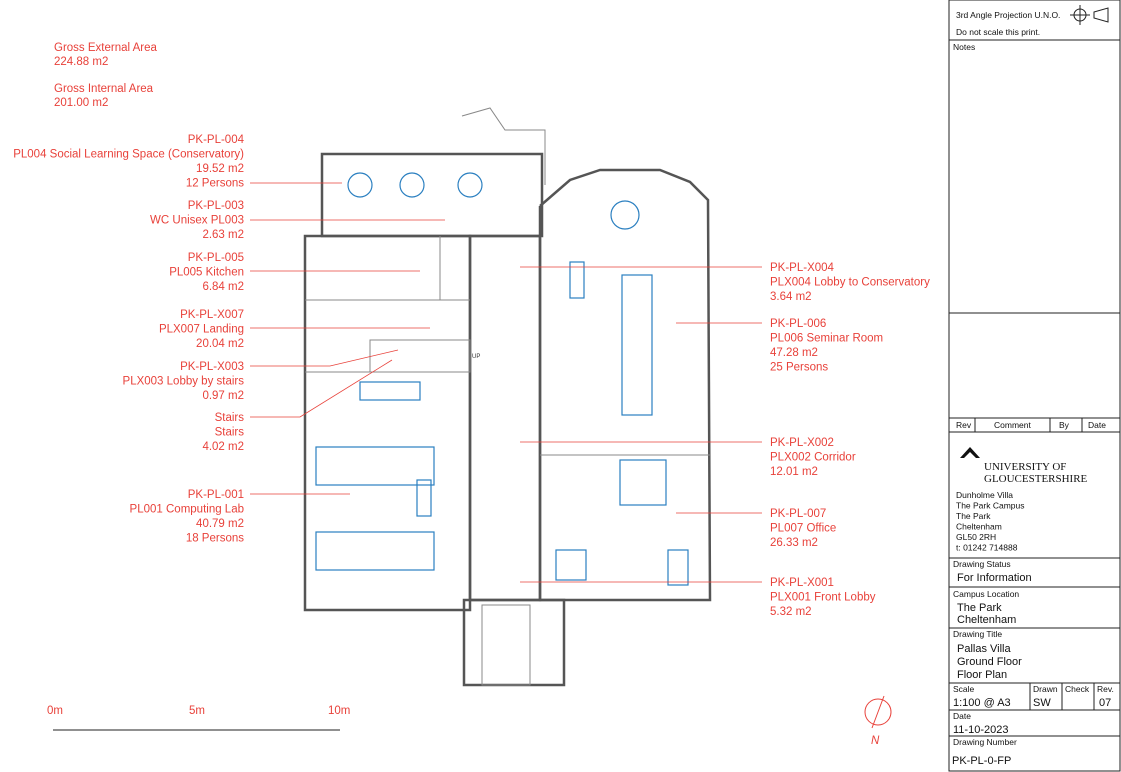 Image resolution: width=1121 pixels, height=772 pixels. Describe the element at coordinates (184, 382) in the screenshot. I see `room-label: PLX003 Lobby by stairs` at that location.